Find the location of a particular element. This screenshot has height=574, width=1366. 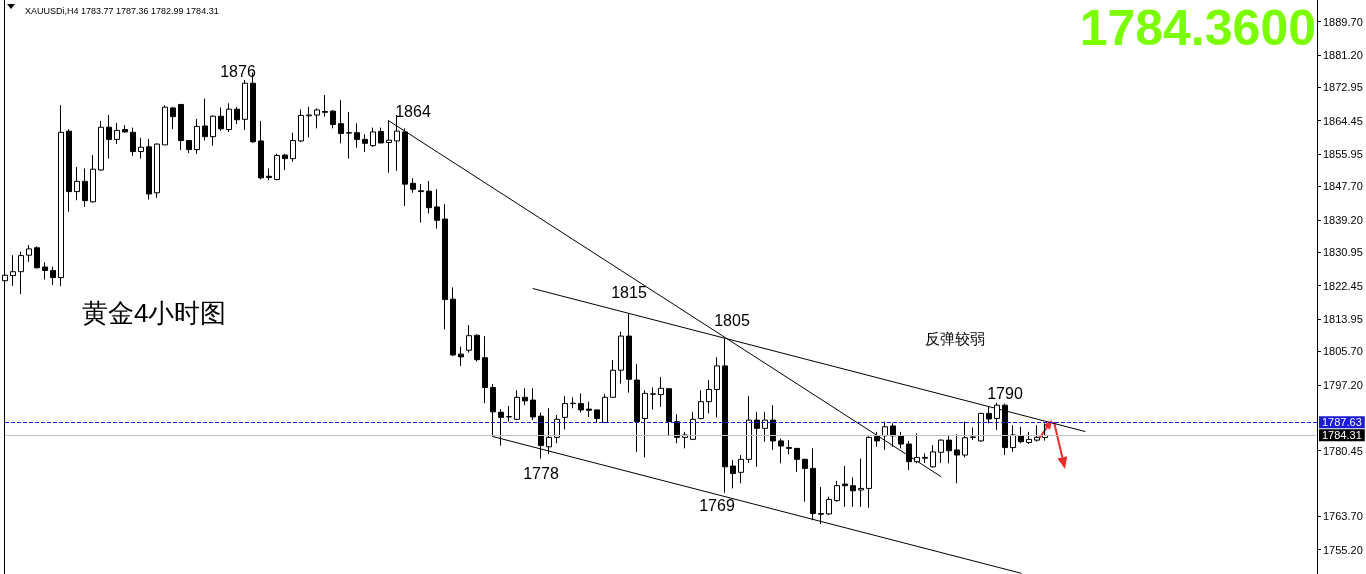

y-tick-label: 1839.20 is located at coordinates (1343, 219).